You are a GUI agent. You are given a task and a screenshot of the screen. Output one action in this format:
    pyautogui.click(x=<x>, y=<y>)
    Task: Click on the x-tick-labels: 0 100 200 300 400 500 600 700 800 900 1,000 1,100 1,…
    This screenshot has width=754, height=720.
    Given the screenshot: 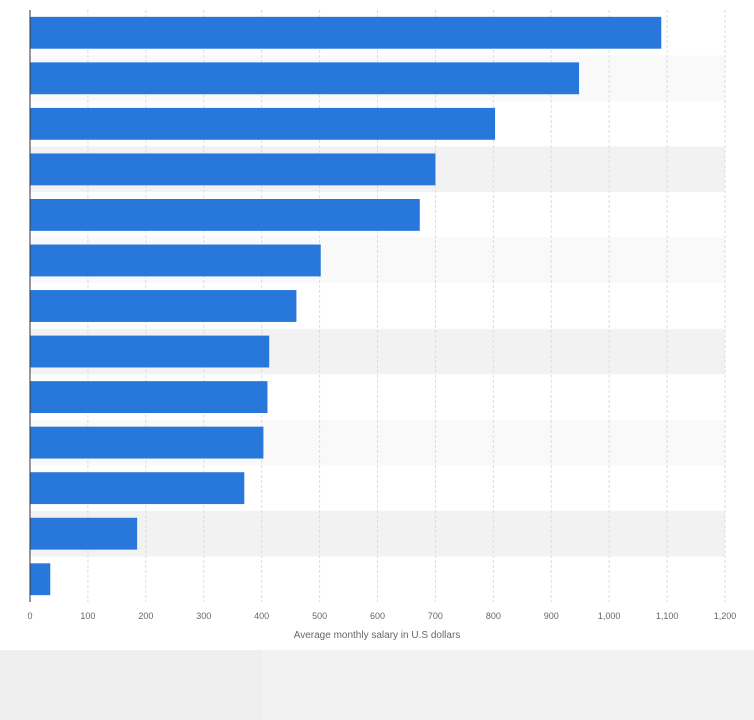 What is the action you would take?
    pyautogui.click(x=381, y=616)
    